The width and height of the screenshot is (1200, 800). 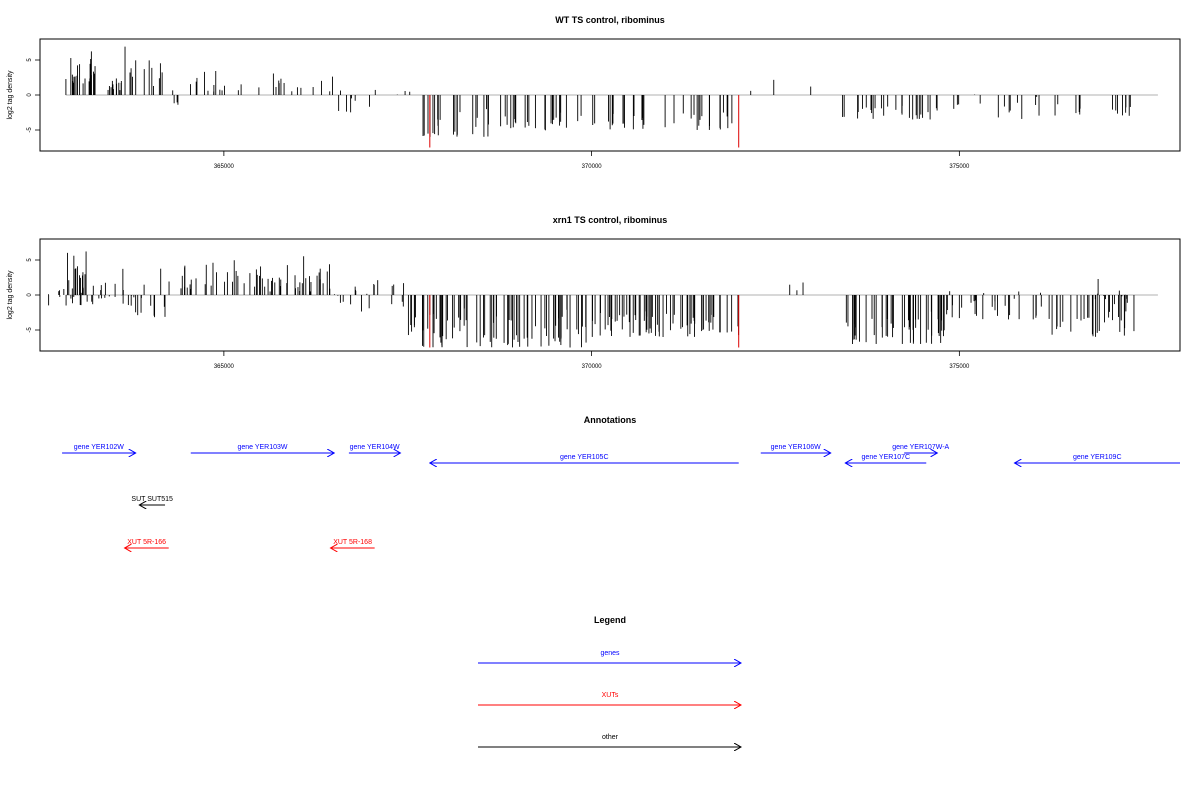 I want to click on legend-title: Legend, so click(x=610, y=620).